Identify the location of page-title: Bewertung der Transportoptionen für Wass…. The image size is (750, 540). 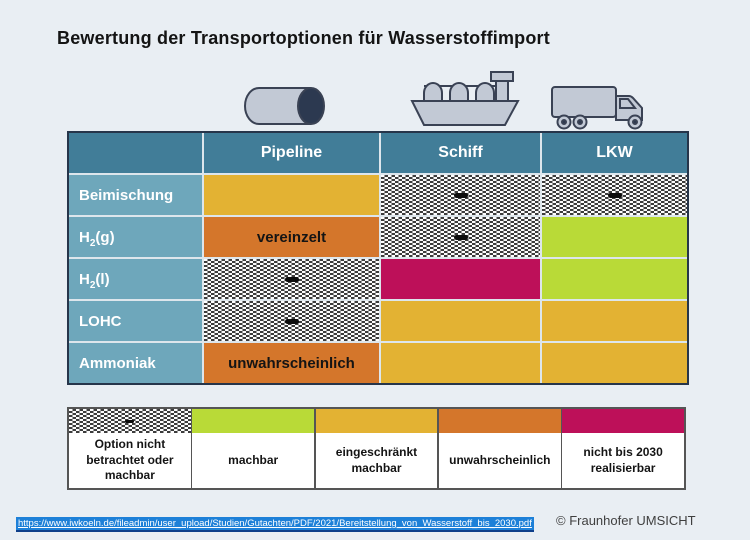
(303, 38).